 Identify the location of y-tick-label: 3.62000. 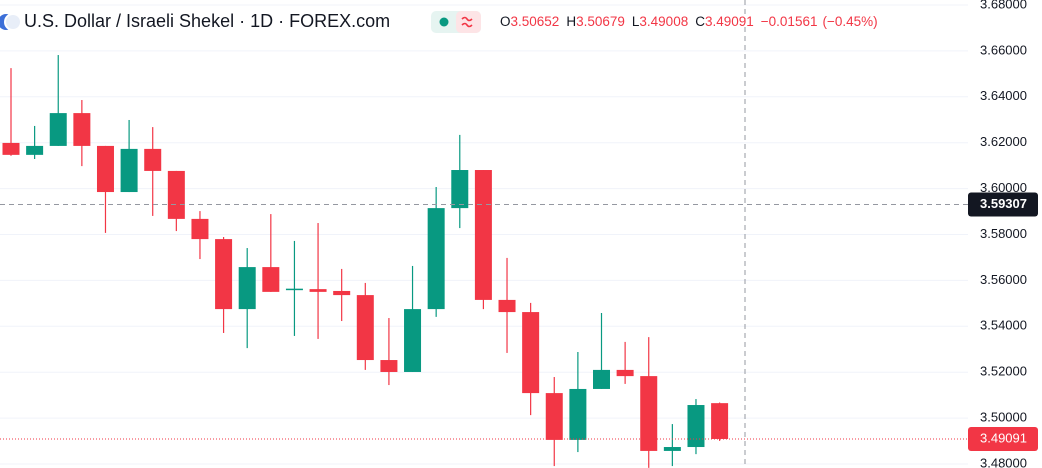
(1003, 141).